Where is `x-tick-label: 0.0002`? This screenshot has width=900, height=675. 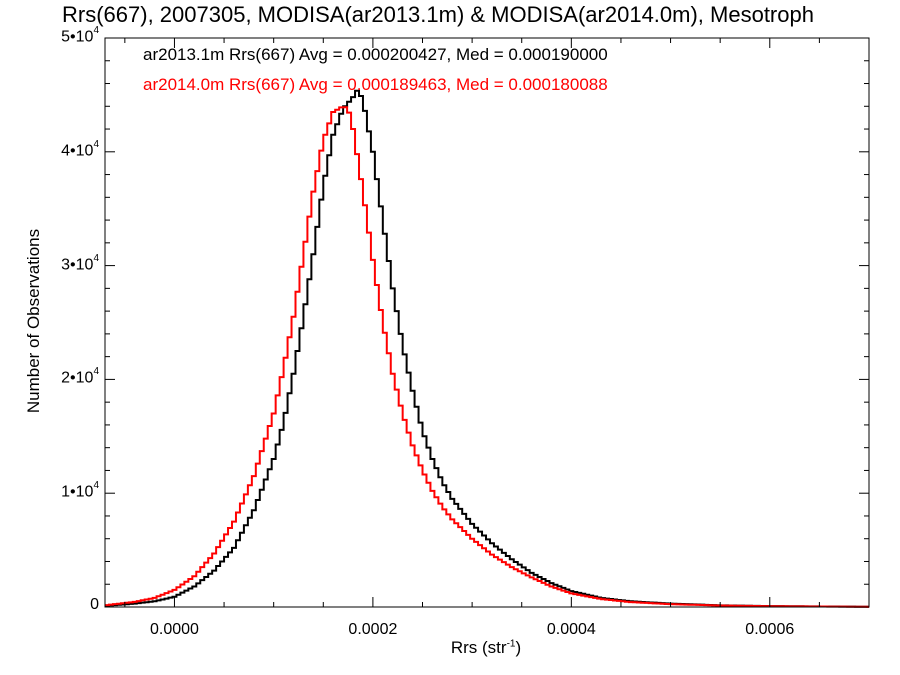
x-tick-label: 0.0002 is located at coordinates (373, 629).